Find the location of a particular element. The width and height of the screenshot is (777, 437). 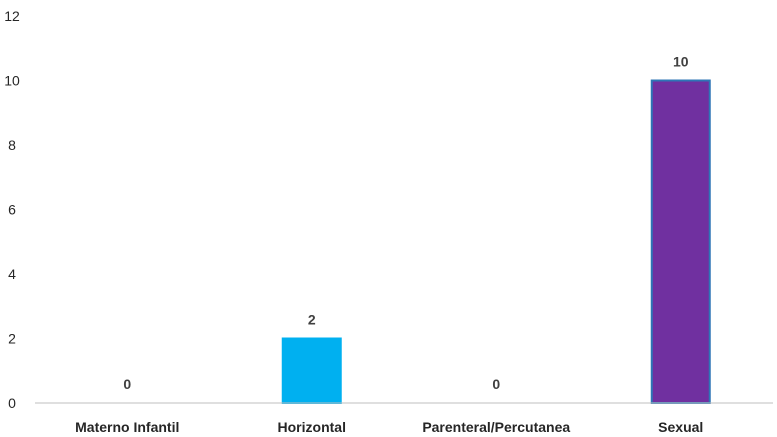

data-label: 10 is located at coordinates (681, 62).